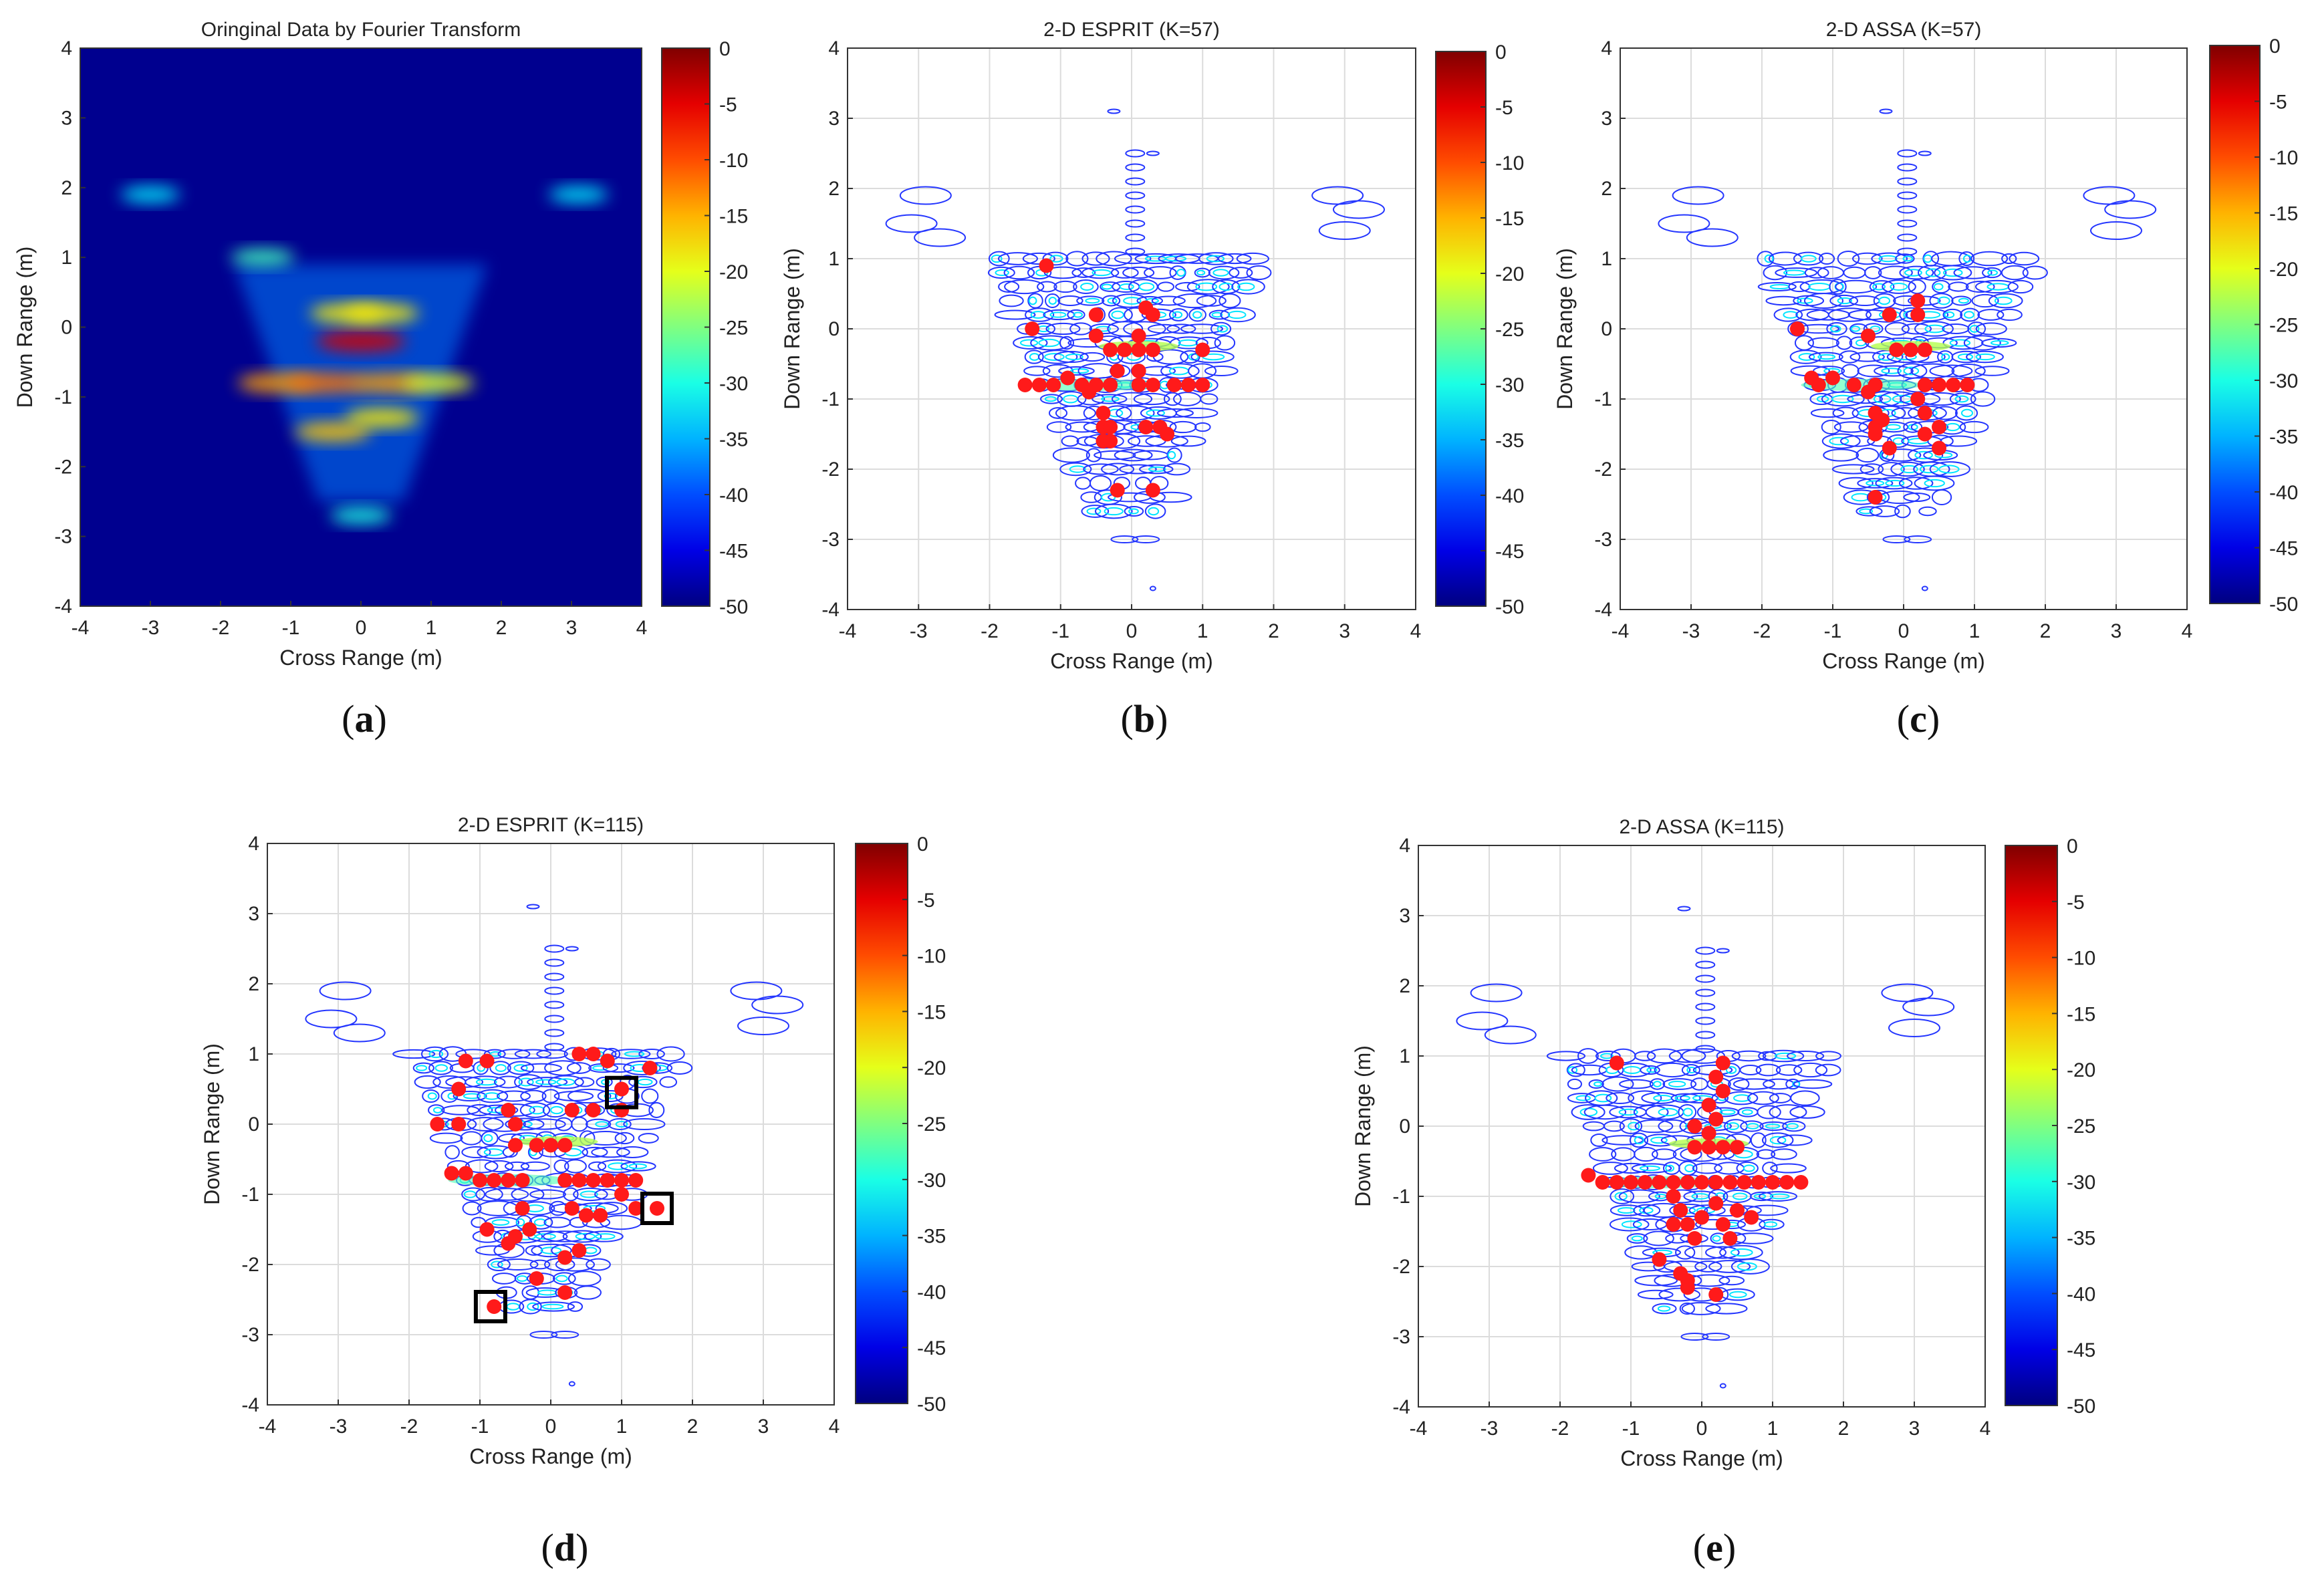 Image resolution: width=2310 pixels, height=1596 pixels. I want to click on x-tick-label: 0, so click(1904, 631).